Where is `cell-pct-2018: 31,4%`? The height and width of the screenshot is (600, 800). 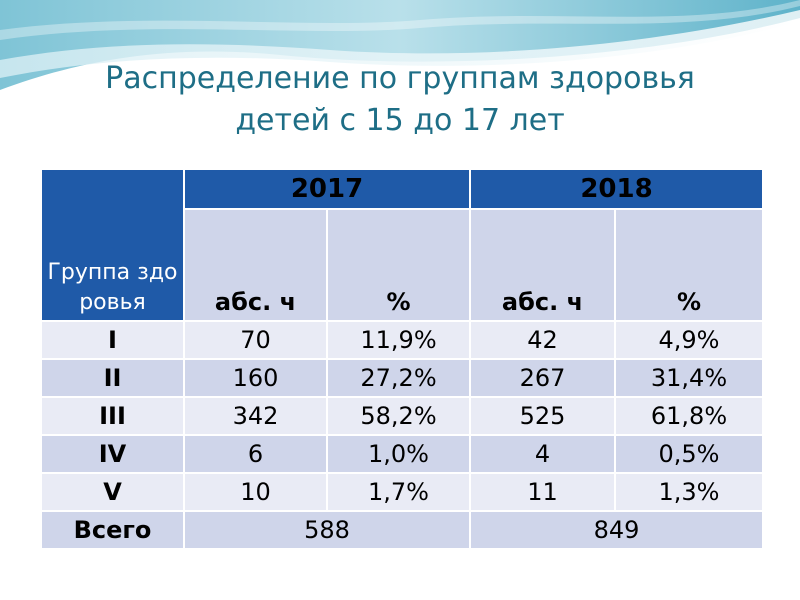
cell-pct-2018: 31,4% is located at coordinates (689, 378).